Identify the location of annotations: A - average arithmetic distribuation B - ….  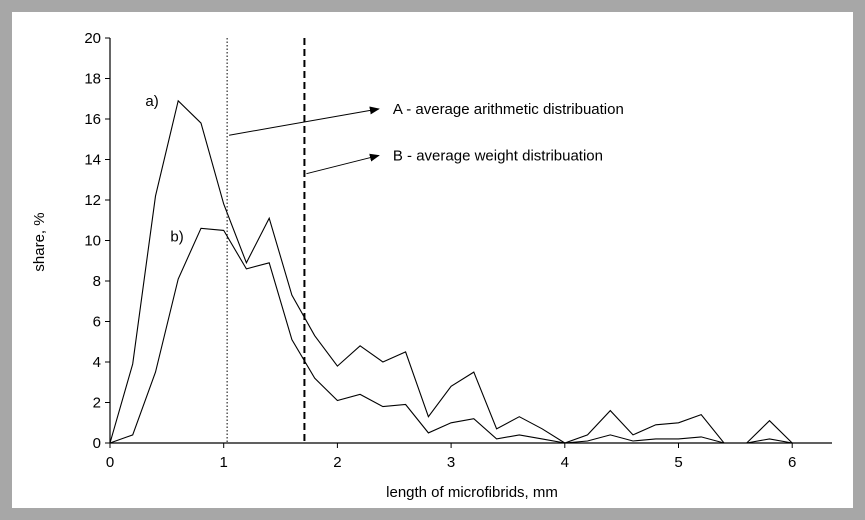
(426, 138).